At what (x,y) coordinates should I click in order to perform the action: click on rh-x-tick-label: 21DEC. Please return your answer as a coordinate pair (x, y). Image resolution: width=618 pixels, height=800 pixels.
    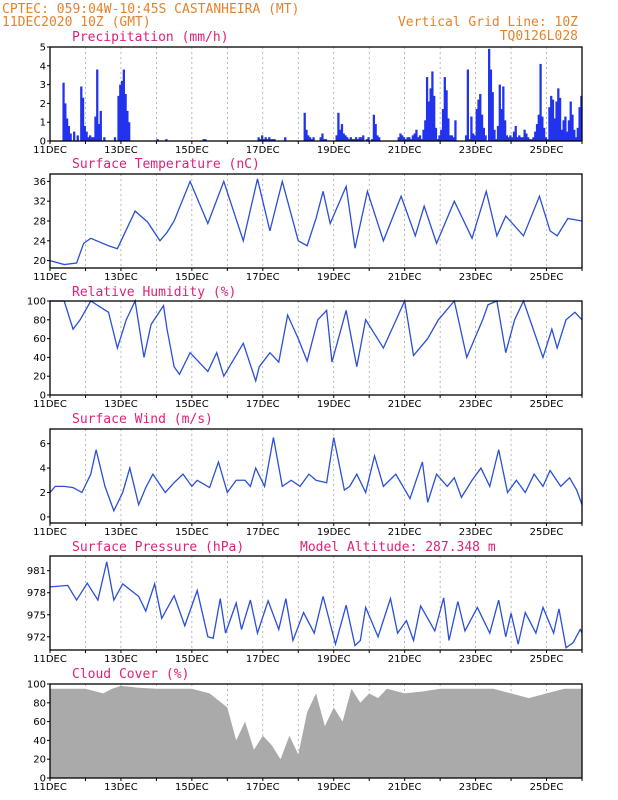
    Looking at the image, I should click on (405, 404).